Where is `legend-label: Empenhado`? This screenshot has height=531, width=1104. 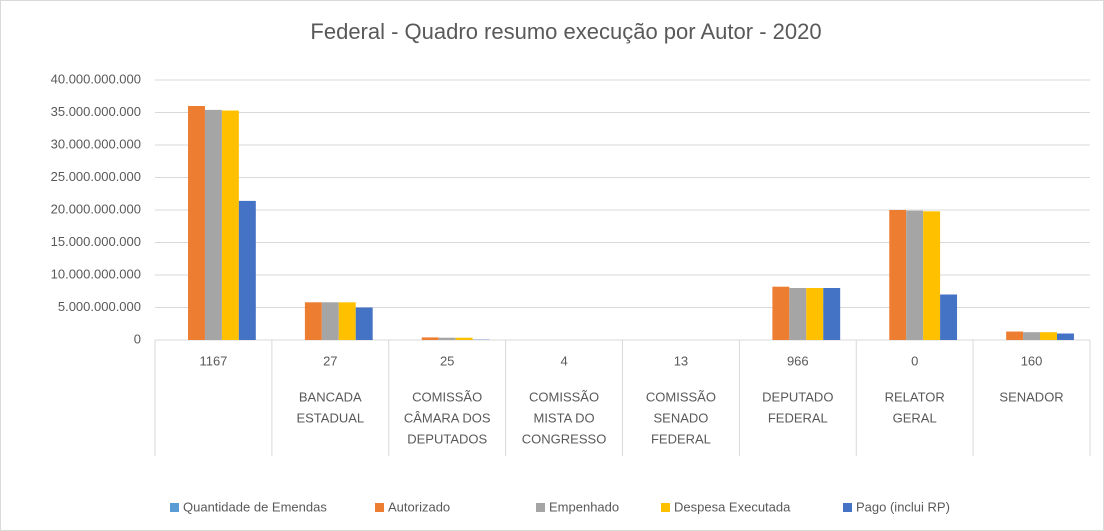
legend-label: Empenhado is located at coordinates (584, 506).